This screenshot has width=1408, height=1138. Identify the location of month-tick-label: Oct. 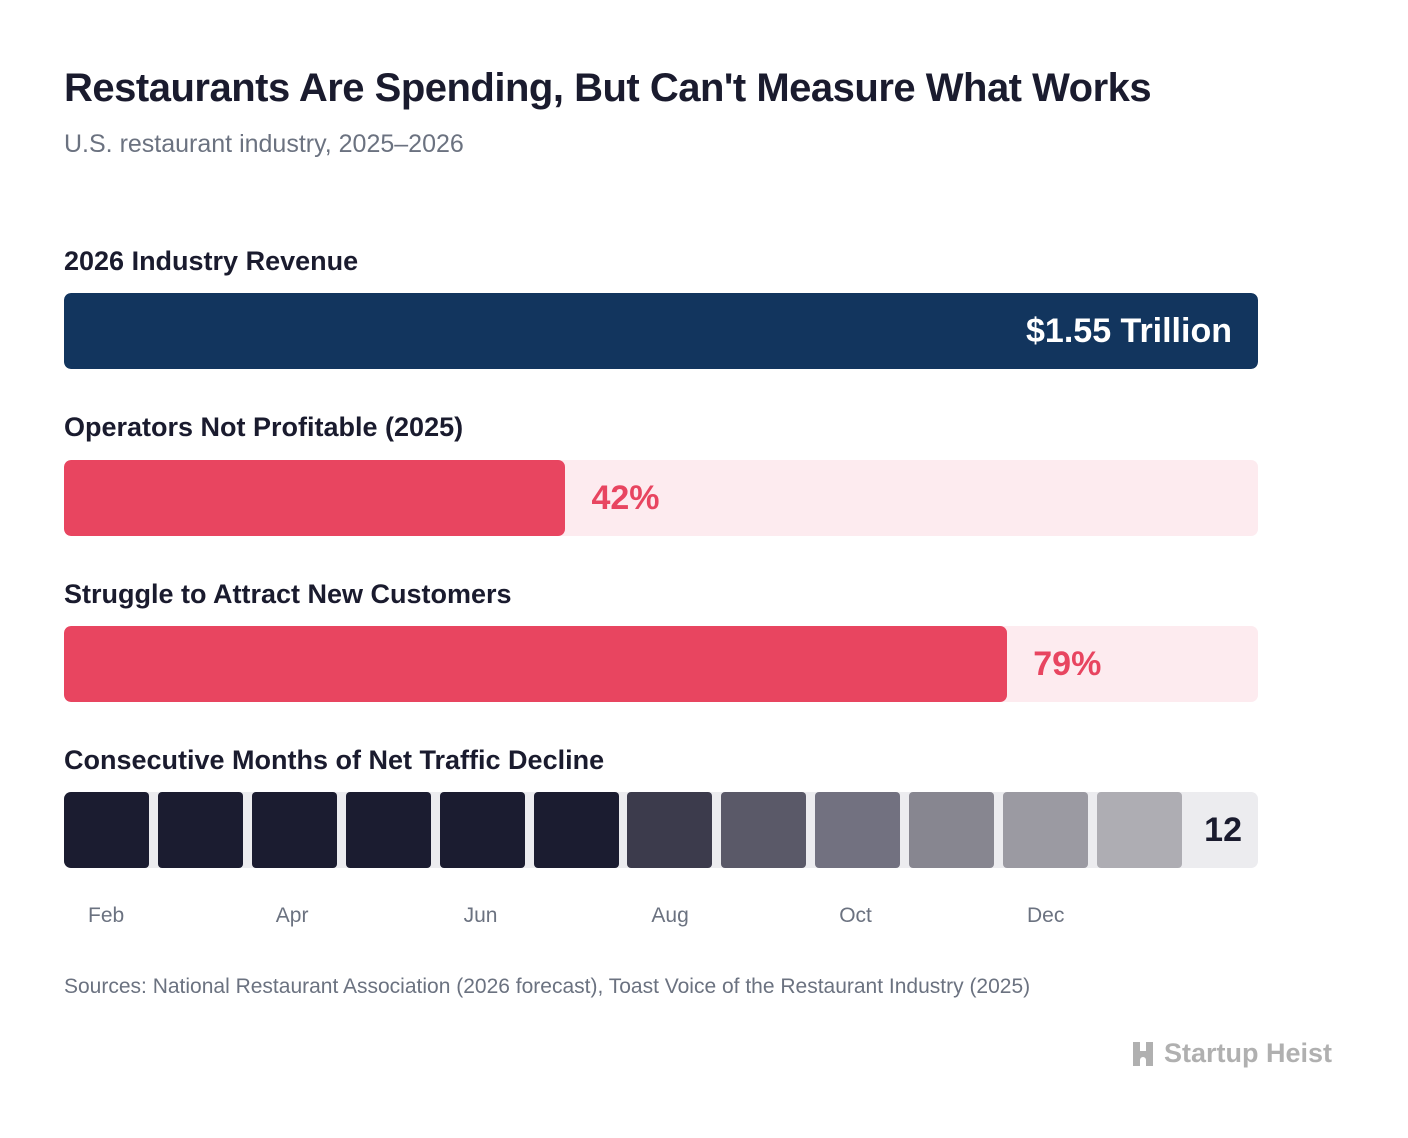
(855, 915).